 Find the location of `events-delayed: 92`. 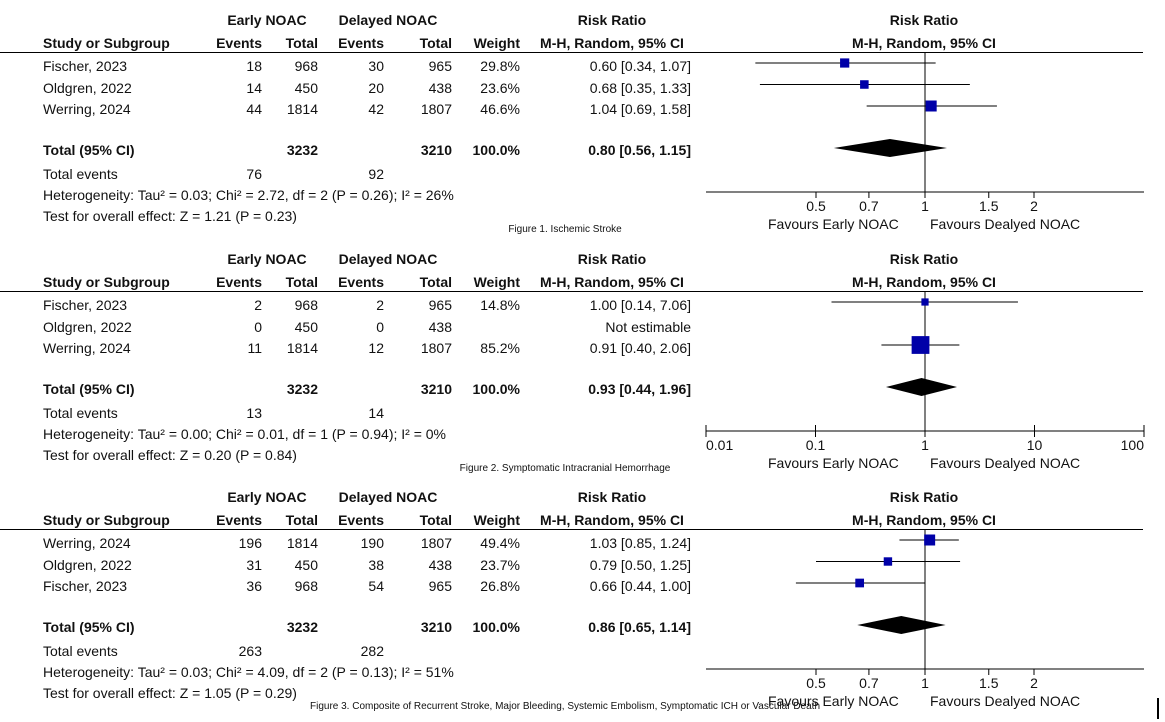

events-delayed: 92 is located at coordinates (376, 174).